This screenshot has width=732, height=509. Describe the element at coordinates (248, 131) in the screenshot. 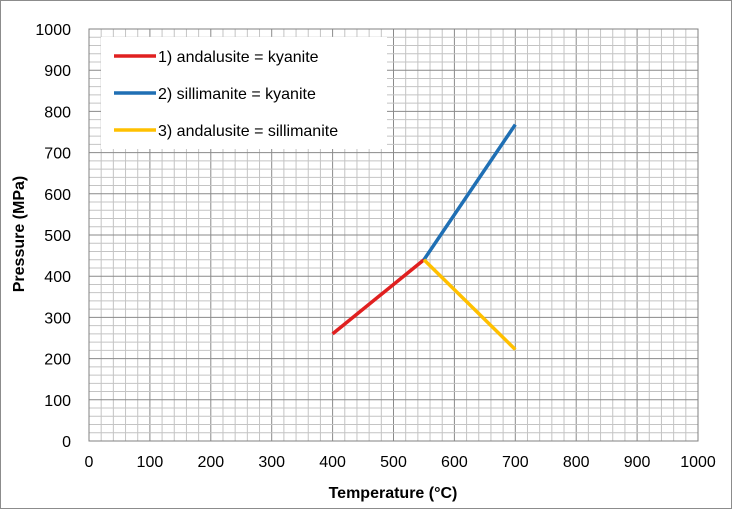

I see `legend-label-3: 3) andalusite = sillimanite` at that location.